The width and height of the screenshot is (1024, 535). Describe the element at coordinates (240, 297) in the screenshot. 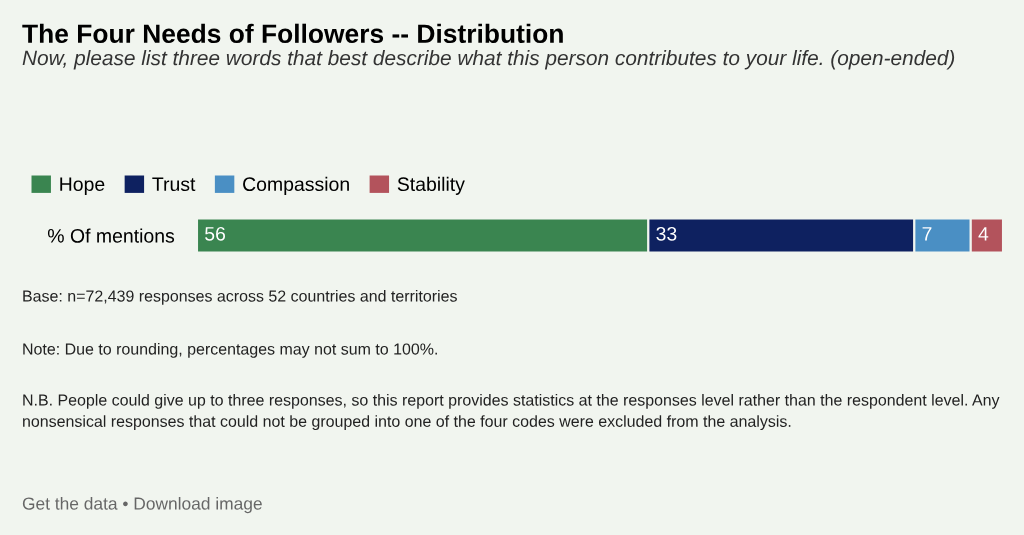

I see `annotation: Base: n=72,439 responses across 52 countries and territories` at that location.